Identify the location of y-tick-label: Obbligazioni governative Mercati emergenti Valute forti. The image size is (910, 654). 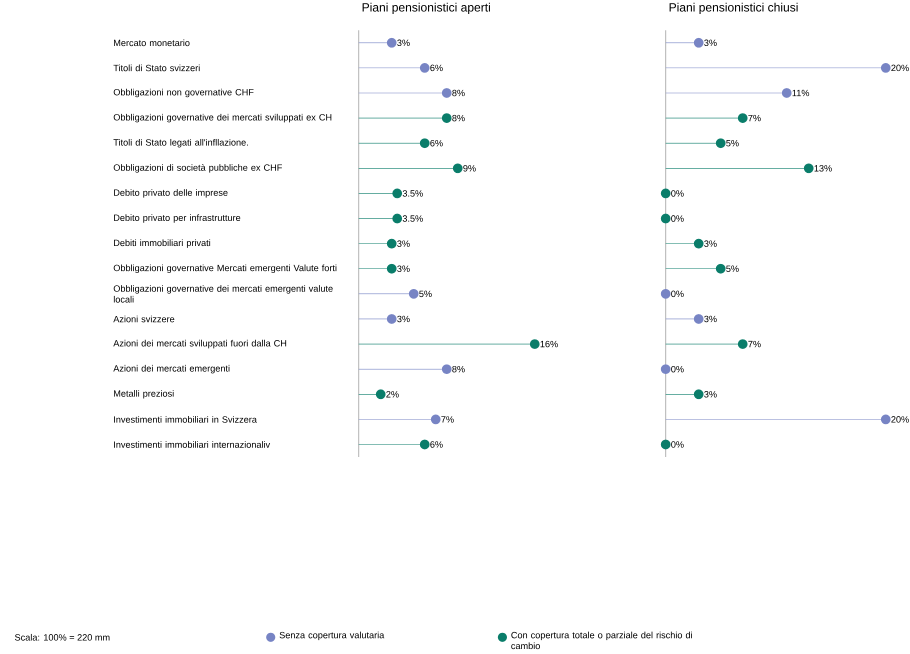
(225, 269).